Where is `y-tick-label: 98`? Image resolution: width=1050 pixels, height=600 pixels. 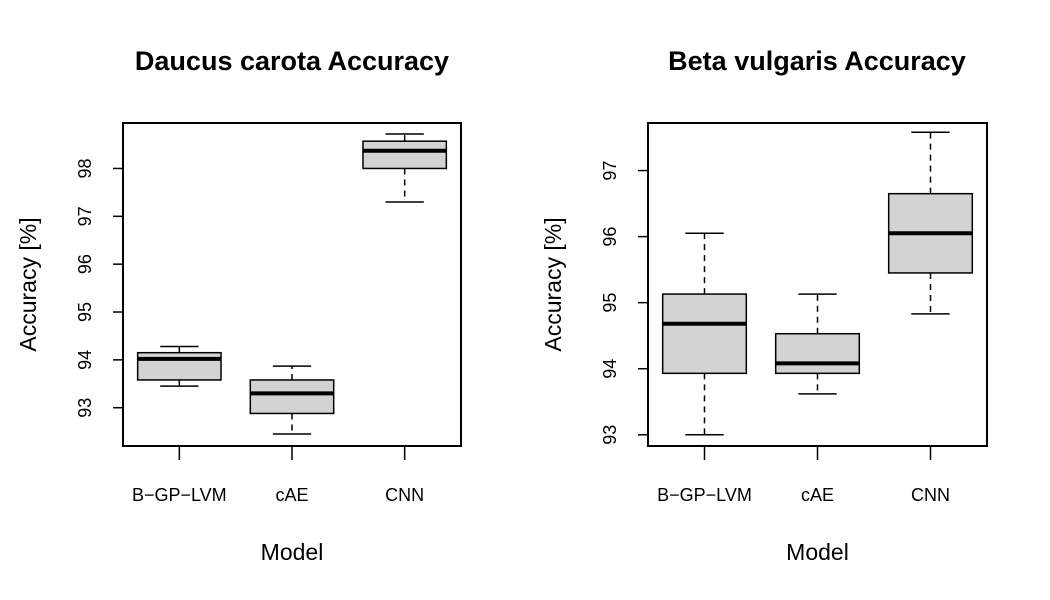 y-tick-label: 98 is located at coordinates (85, 168).